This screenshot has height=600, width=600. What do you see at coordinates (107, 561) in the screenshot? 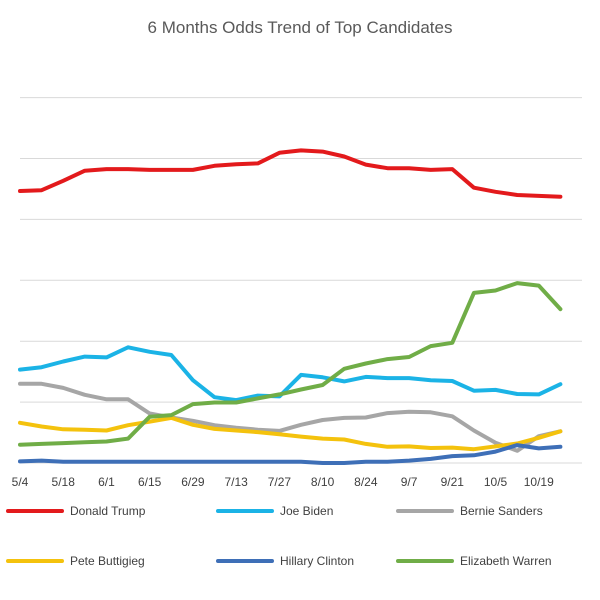
I see `legend-label-pete-buttigieg: Pete Buttigieg` at bounding box center [107, 561].